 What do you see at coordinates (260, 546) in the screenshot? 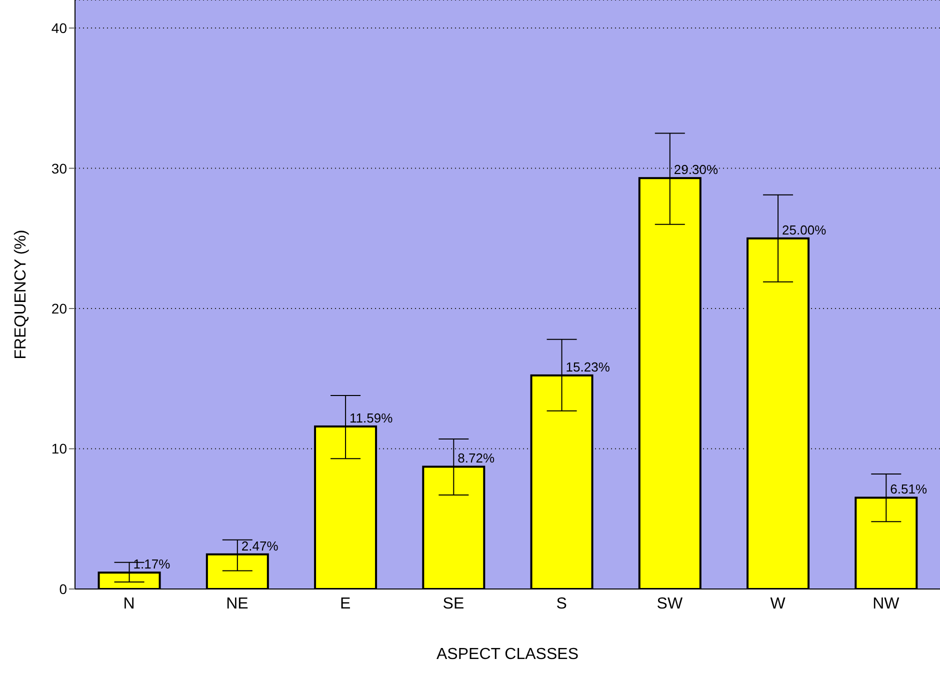
I see `data-label: 2.47%` at bounding box center [260, 546].